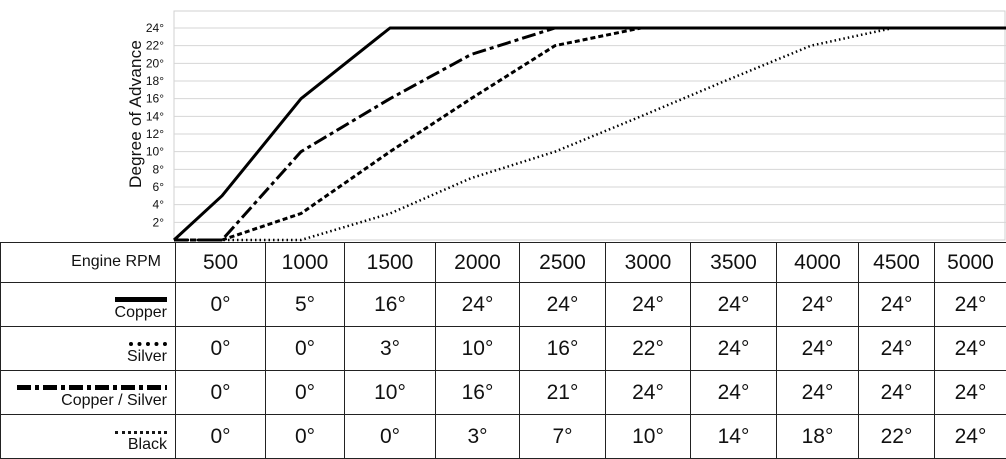 The height and width of the screenshot is (459, 1006). Describe the element at coordinates (897, 263) in the screenshot. I see `rpm-column-header: 4500` at that location.